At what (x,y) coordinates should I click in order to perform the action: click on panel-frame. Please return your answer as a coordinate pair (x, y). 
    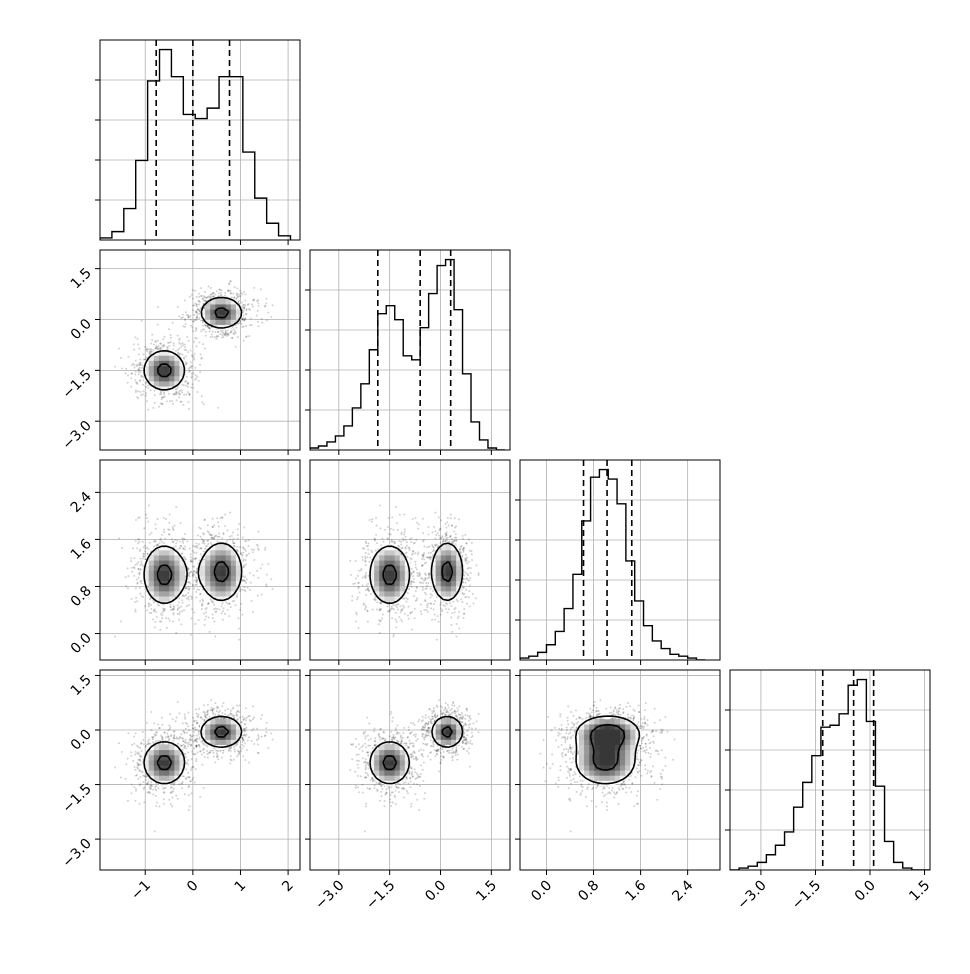
    Looking at the image, I should click on (620, 560).